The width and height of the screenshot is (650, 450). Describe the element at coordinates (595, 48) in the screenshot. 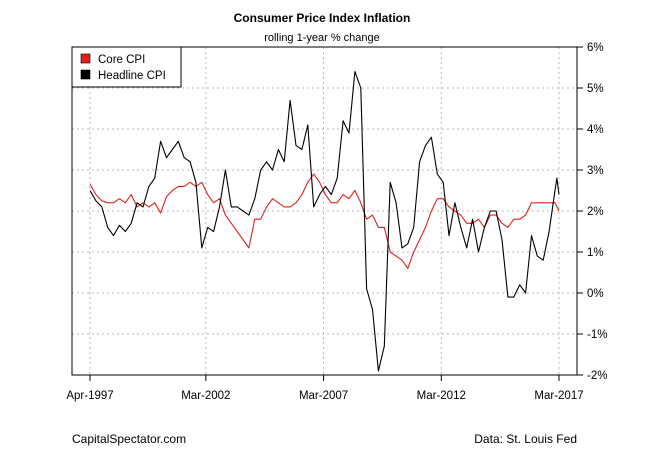

I see `y-tick-label: 6%` at that location.